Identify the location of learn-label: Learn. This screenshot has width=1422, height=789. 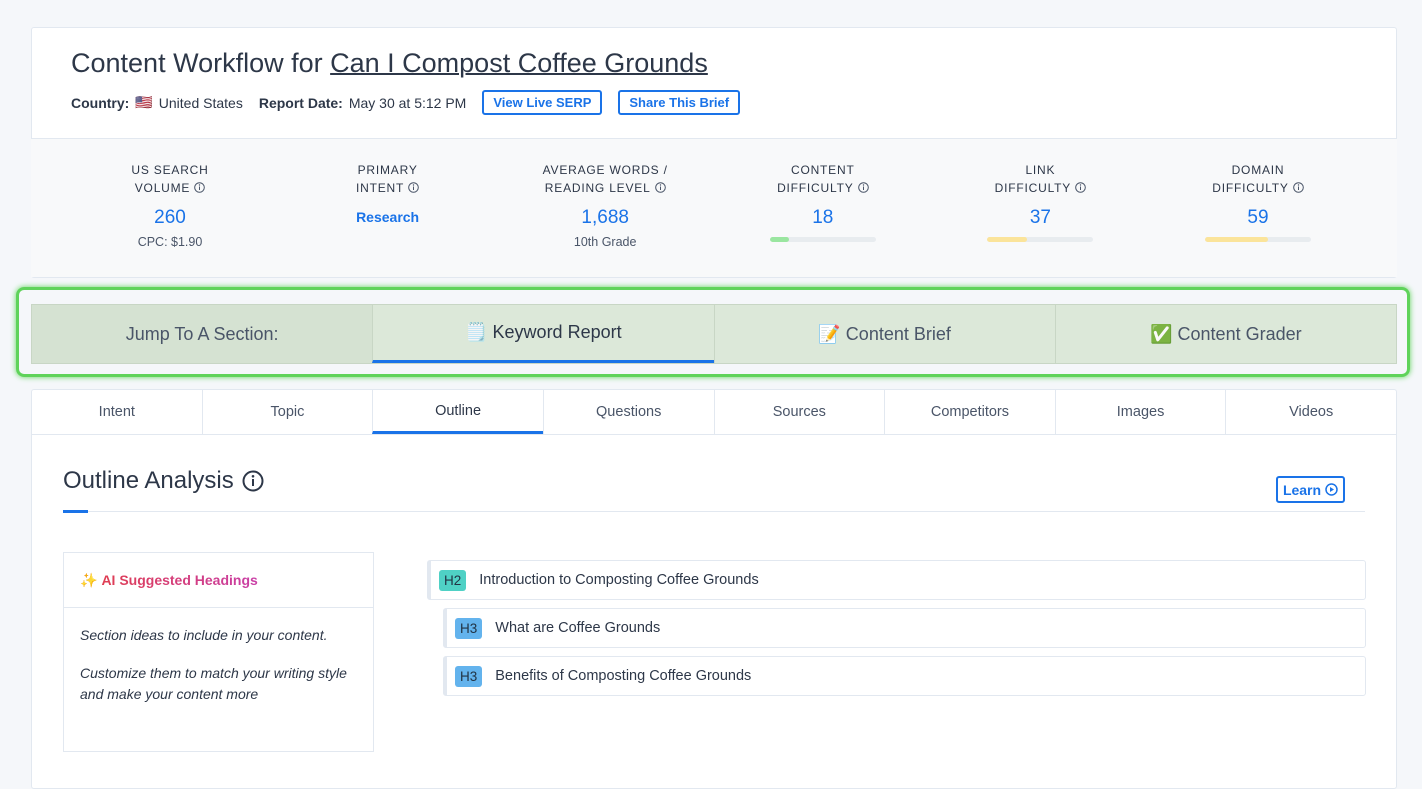
(1302, 489).